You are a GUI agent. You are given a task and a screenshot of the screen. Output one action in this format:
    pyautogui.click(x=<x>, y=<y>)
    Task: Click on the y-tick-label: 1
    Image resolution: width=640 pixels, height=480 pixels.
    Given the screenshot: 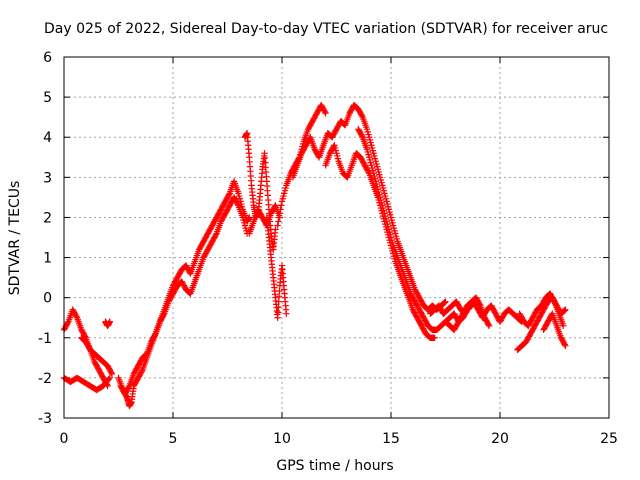 What is the action you would take?
    pyautogui.click(x=47, y=259)
    